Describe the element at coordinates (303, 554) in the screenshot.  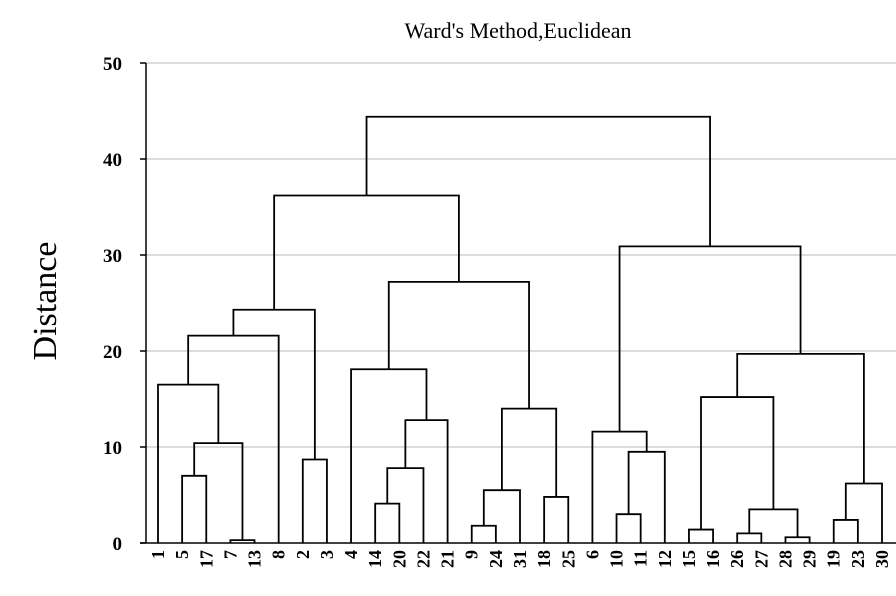
I see `leaf-label-2: 2` at that location.